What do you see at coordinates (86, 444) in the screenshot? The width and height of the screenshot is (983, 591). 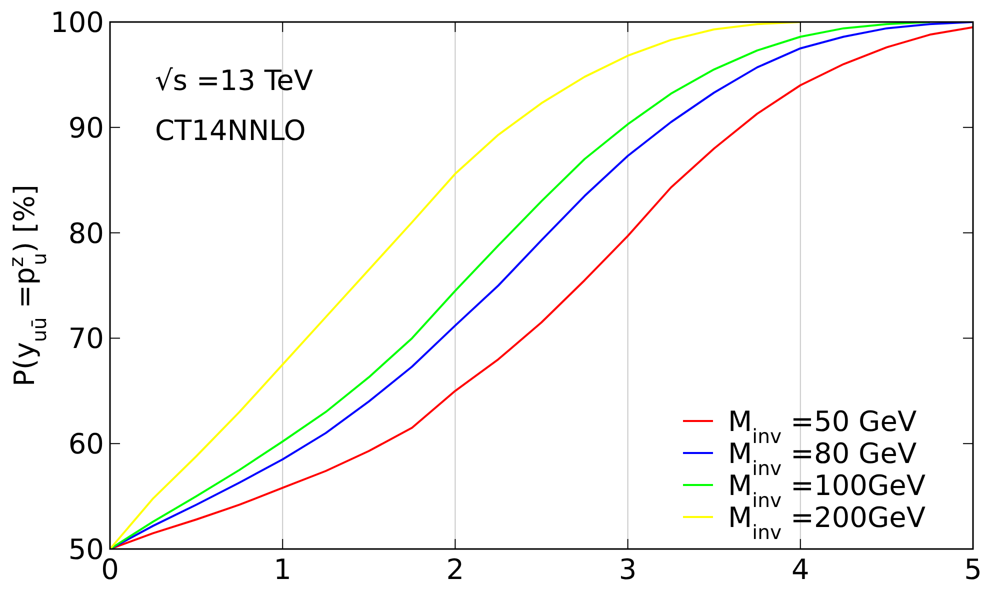 I see `y-tick-label: 60` at bounding box center [86, 444].